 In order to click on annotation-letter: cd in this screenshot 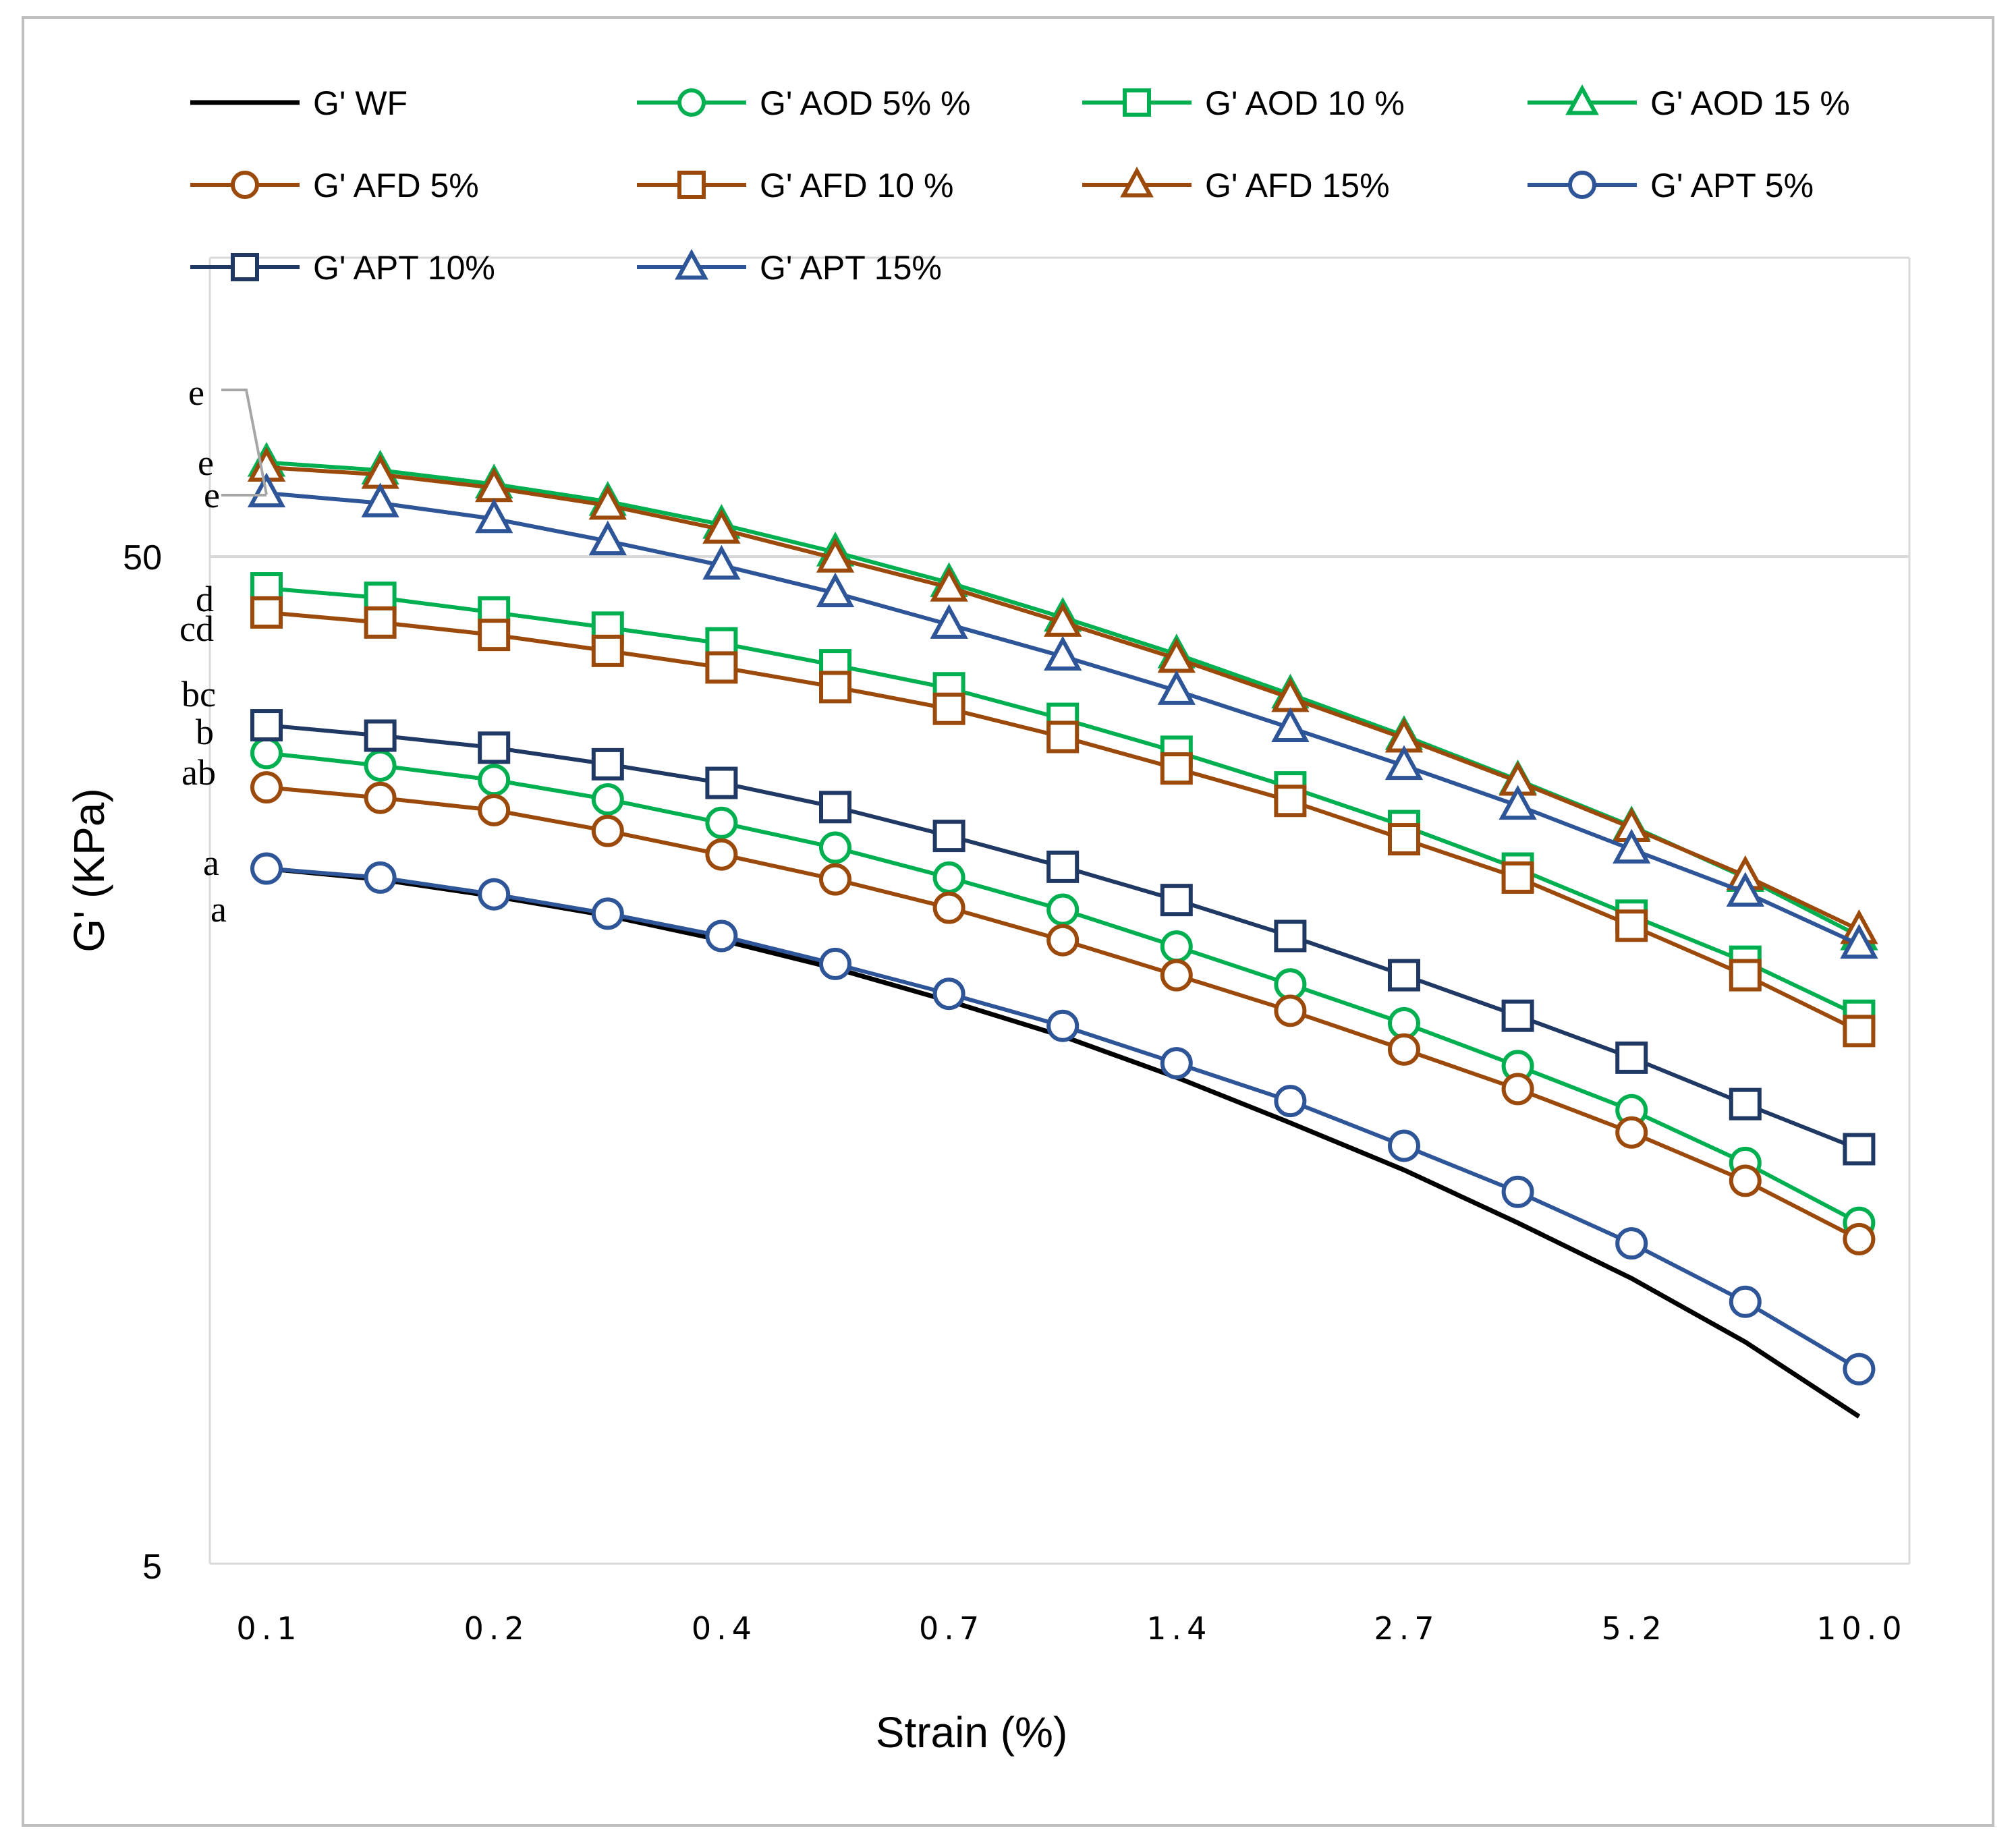, I will do `click(196, 628)`.